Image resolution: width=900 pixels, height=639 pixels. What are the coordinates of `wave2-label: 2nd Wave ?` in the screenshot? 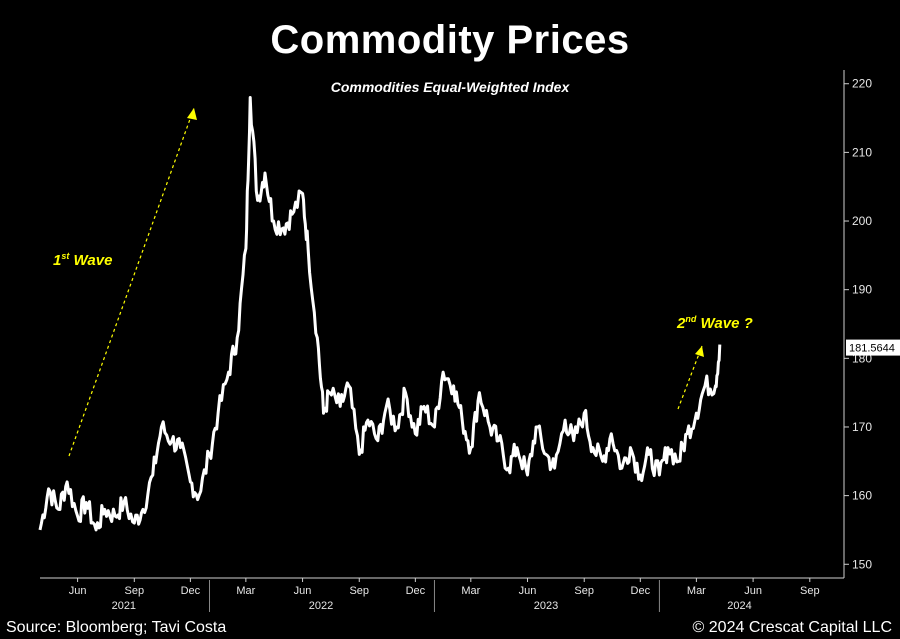 It's located at (715, 323).